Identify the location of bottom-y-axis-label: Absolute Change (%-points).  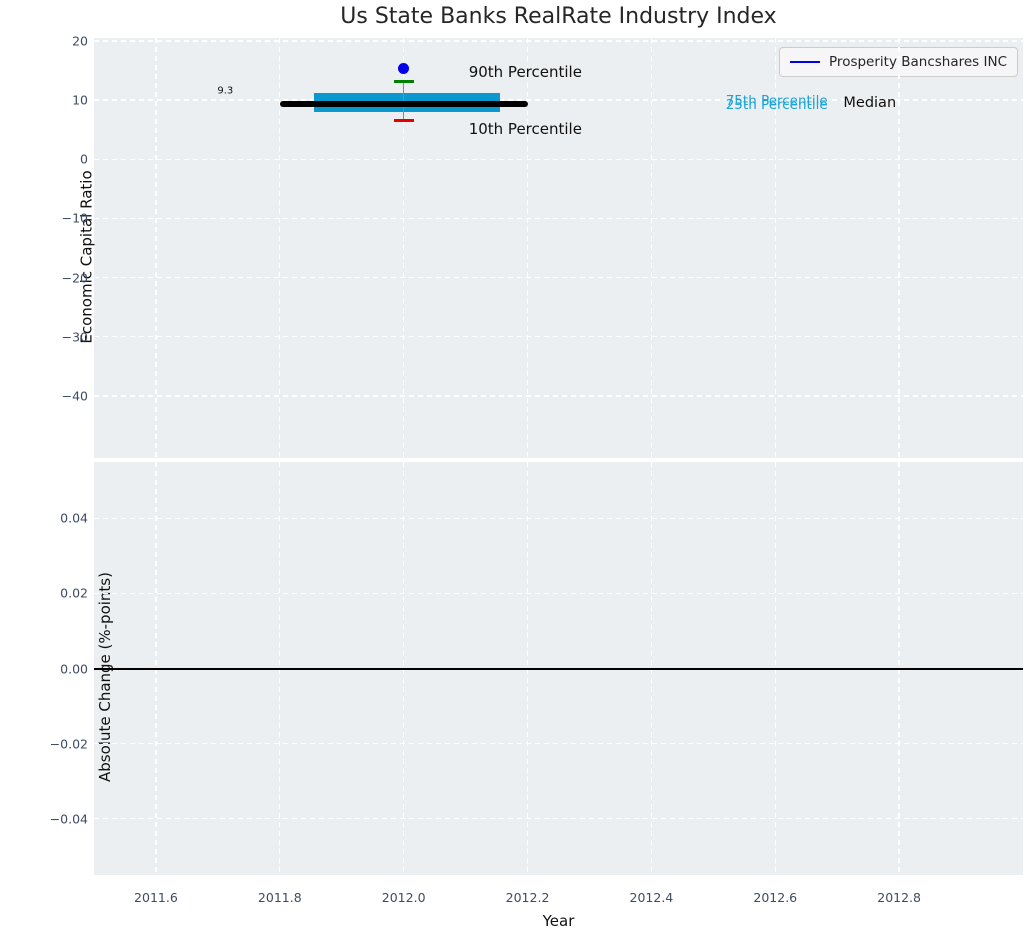
(57, 677).